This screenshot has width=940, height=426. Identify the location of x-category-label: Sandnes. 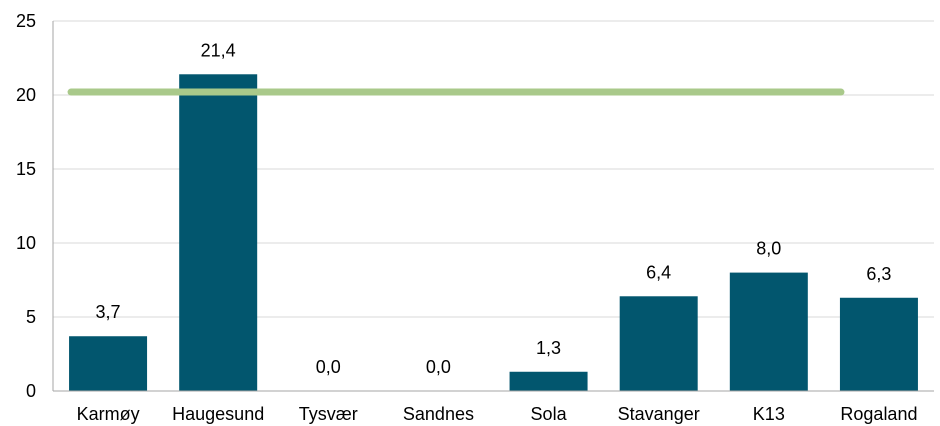
(438, 414).